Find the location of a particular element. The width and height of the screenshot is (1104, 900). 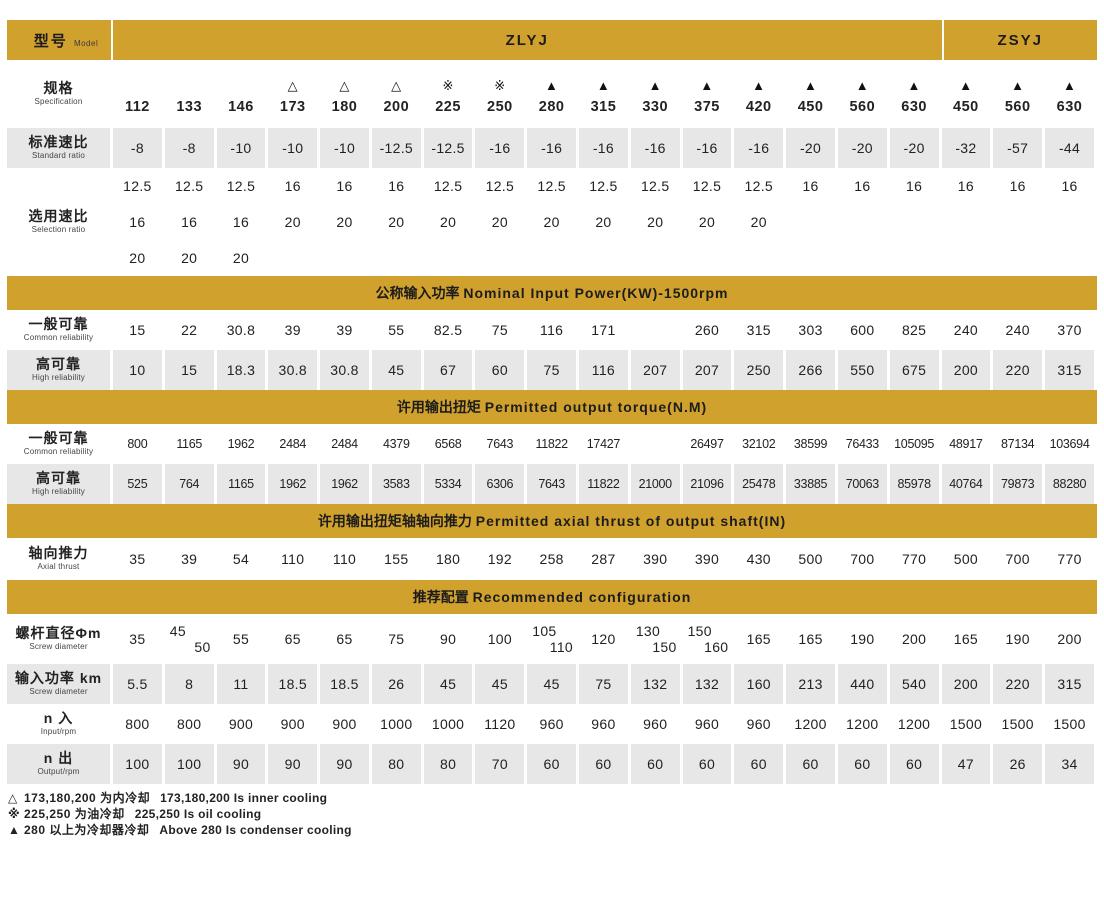

section-title-en: Recommended configuration is located at coordinates (582, 597).